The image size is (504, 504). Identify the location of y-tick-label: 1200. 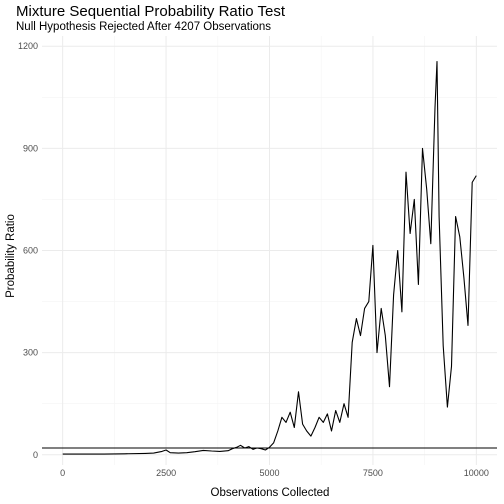
(28, 46).